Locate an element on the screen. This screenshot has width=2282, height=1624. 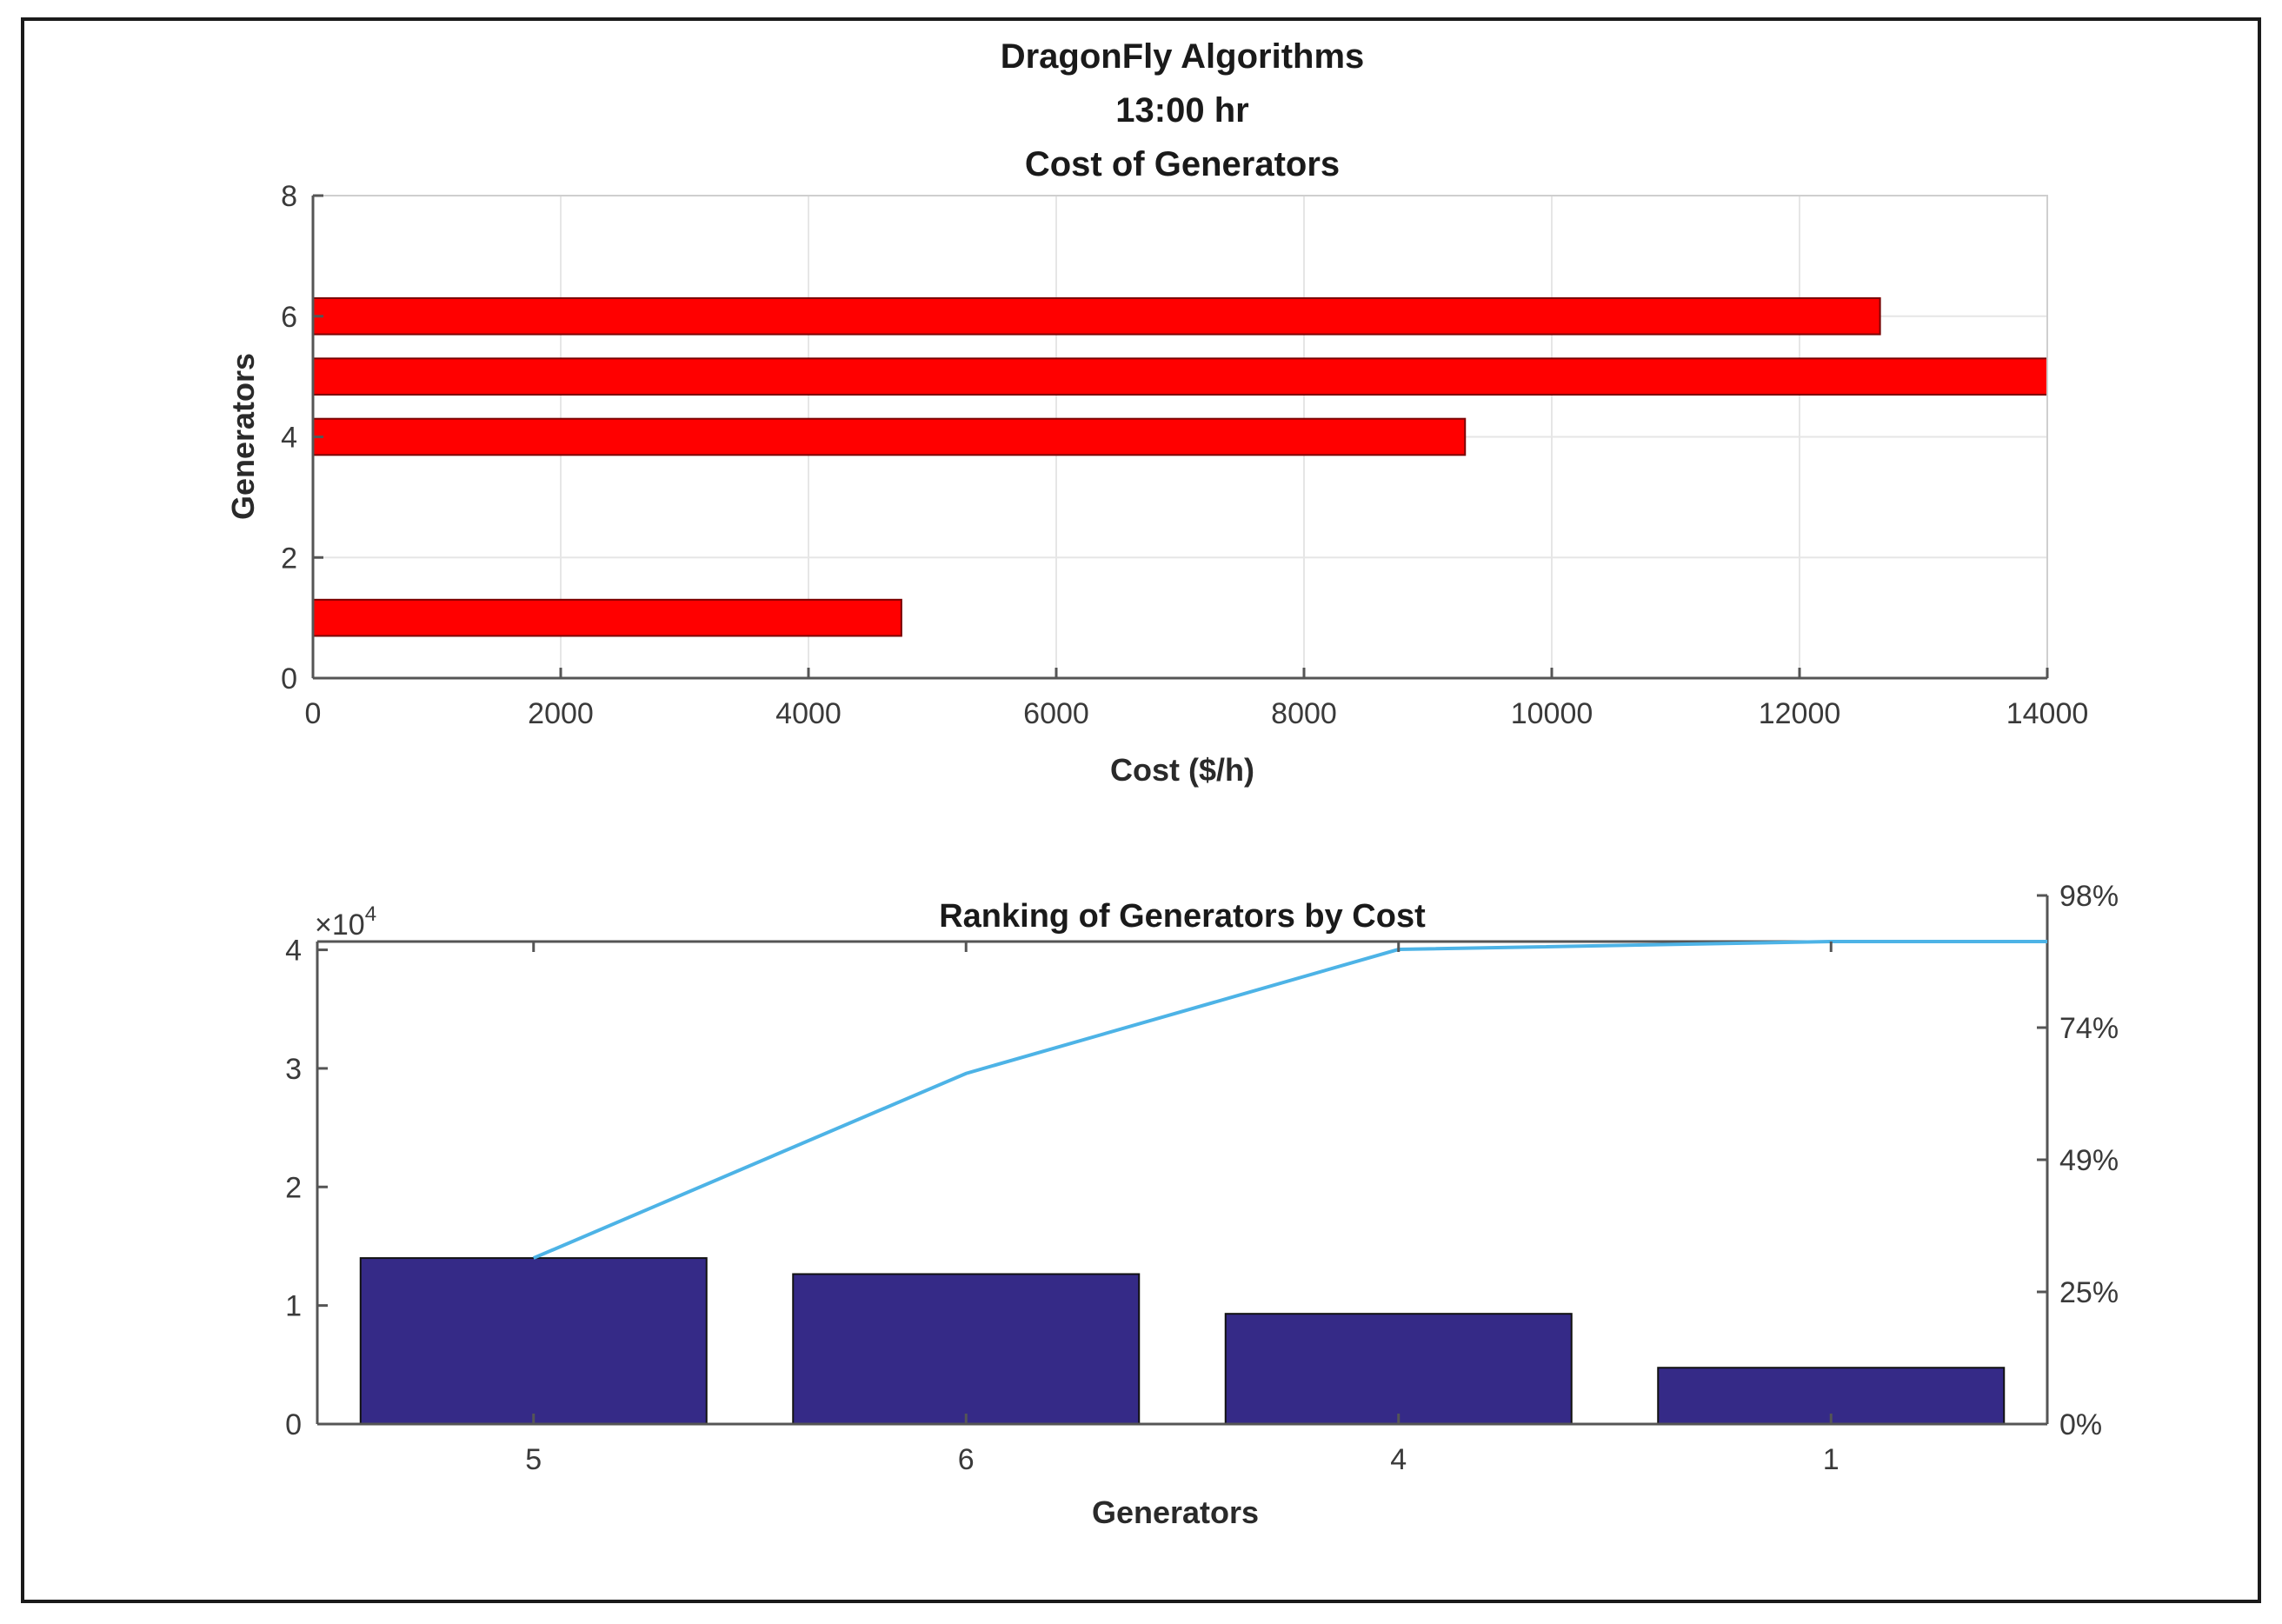
top-y-ticks: 0 2 4 6 8 is located at coordinates (302, 438).